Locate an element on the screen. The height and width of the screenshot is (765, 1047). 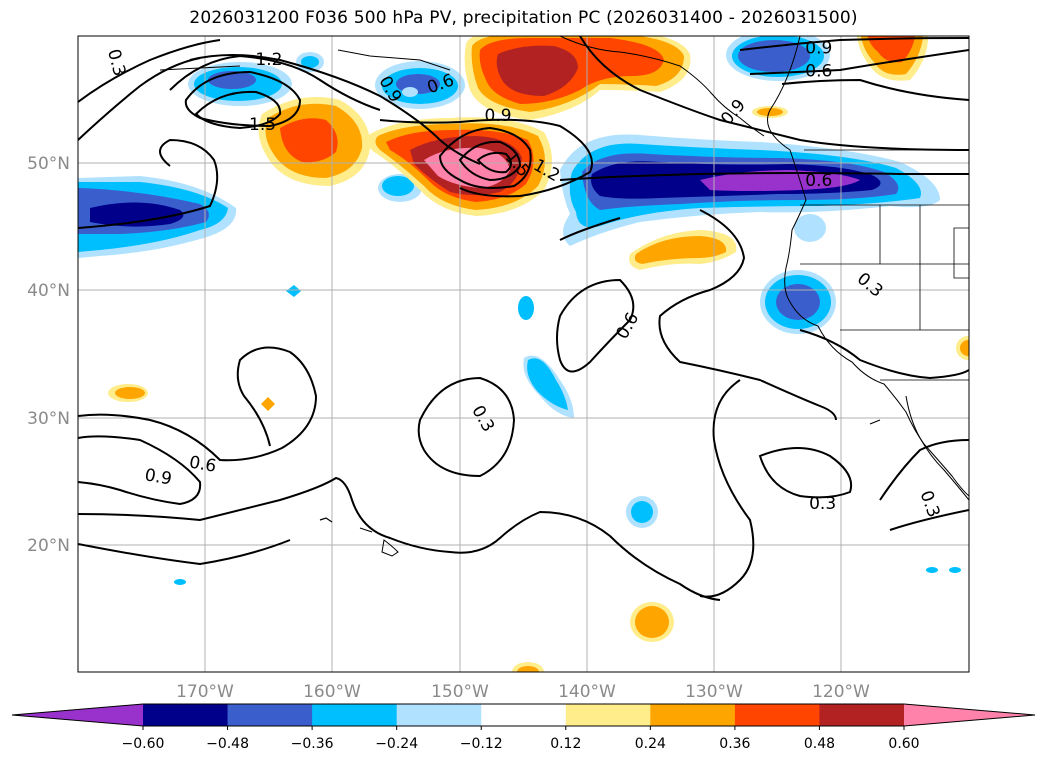
lat-label: 30°N is located at coordinates (48, 419).